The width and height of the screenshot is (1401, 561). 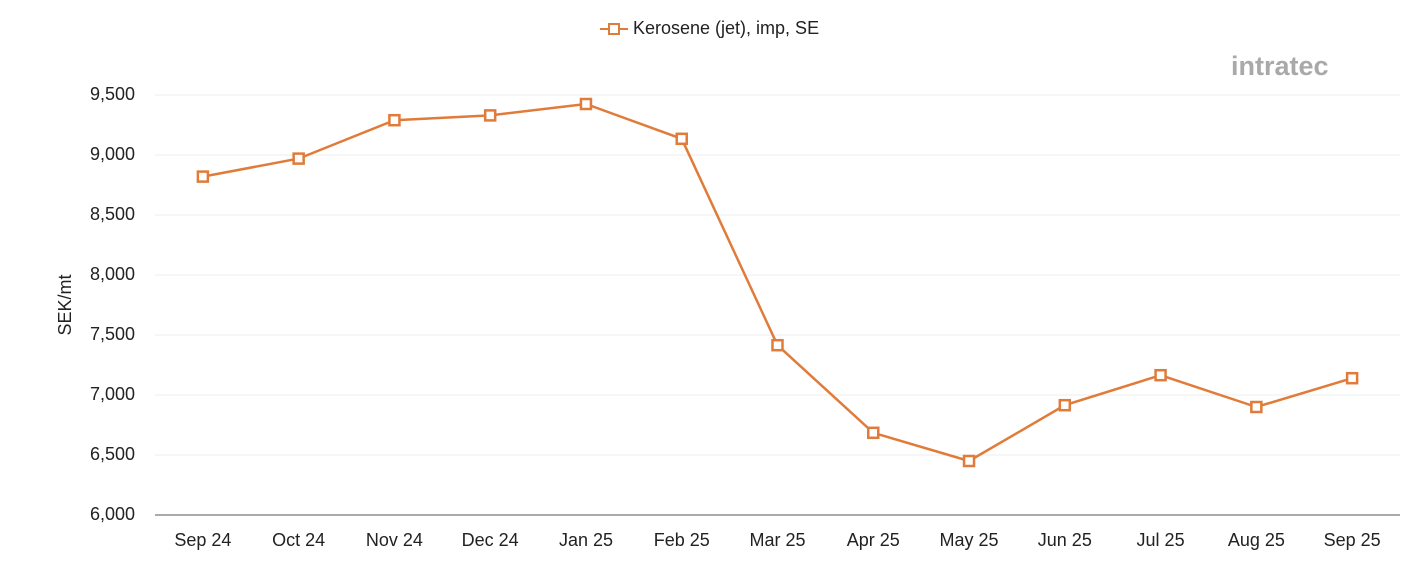 I want to click on x-tick-label: Feb 25, so click(x=682, y=540).